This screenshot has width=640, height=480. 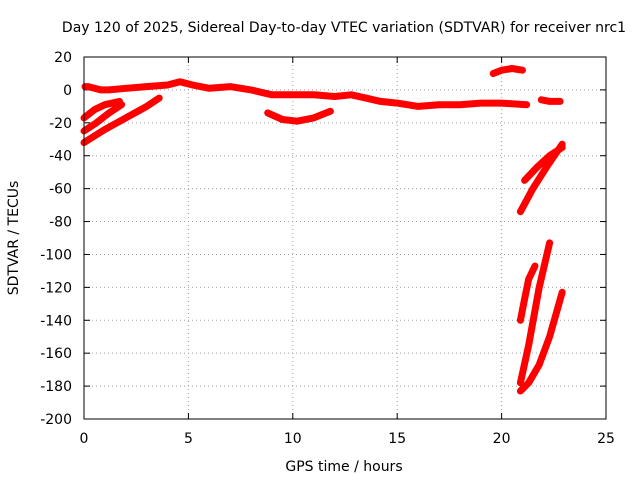 What do you see at coordinates (14, 238) in the screenshot?
I see `y-axis-label: SDTVAR / TECUs` at bounding box center [14, 238].